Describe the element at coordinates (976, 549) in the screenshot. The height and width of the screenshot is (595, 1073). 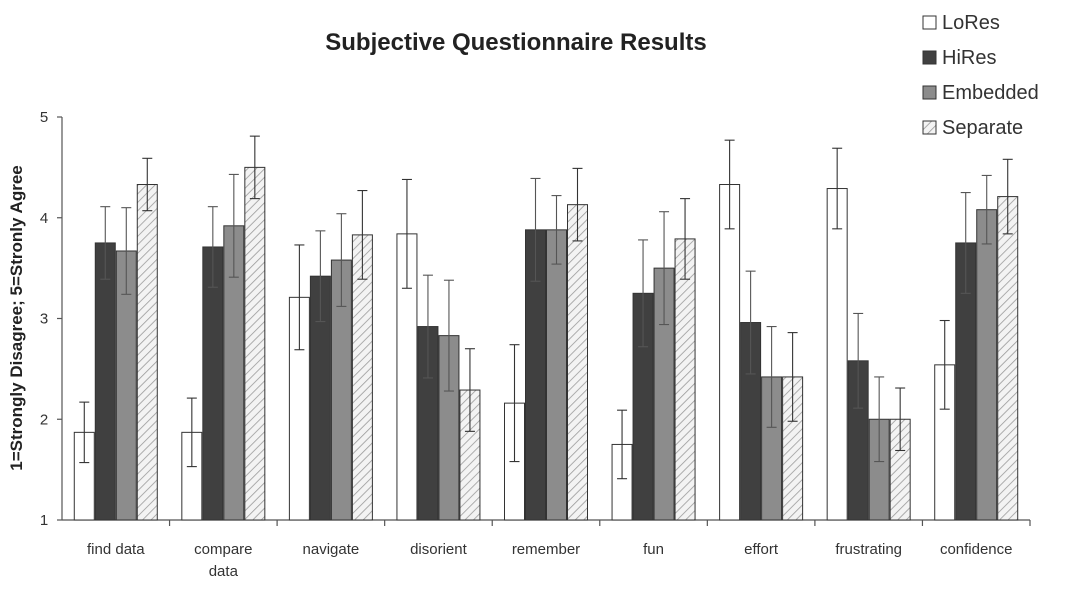
I see `x-tick-label: confidence` at that location.